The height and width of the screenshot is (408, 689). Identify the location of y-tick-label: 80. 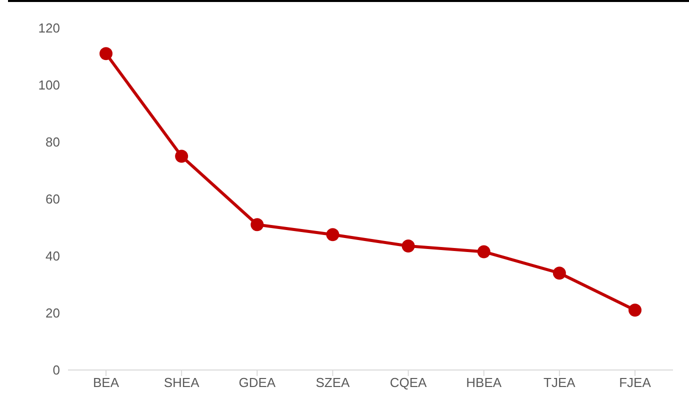
(53, 142).